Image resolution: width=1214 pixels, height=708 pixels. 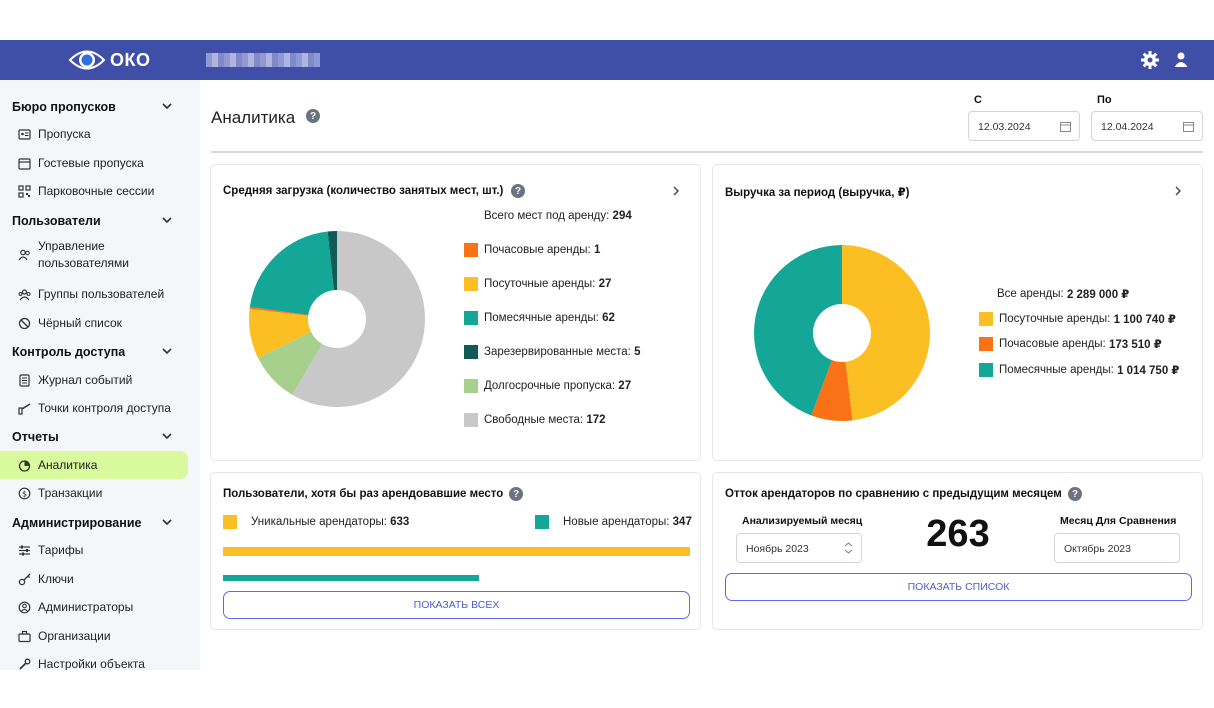 I want to click on analytics-icon, so click(x=24, y=465).